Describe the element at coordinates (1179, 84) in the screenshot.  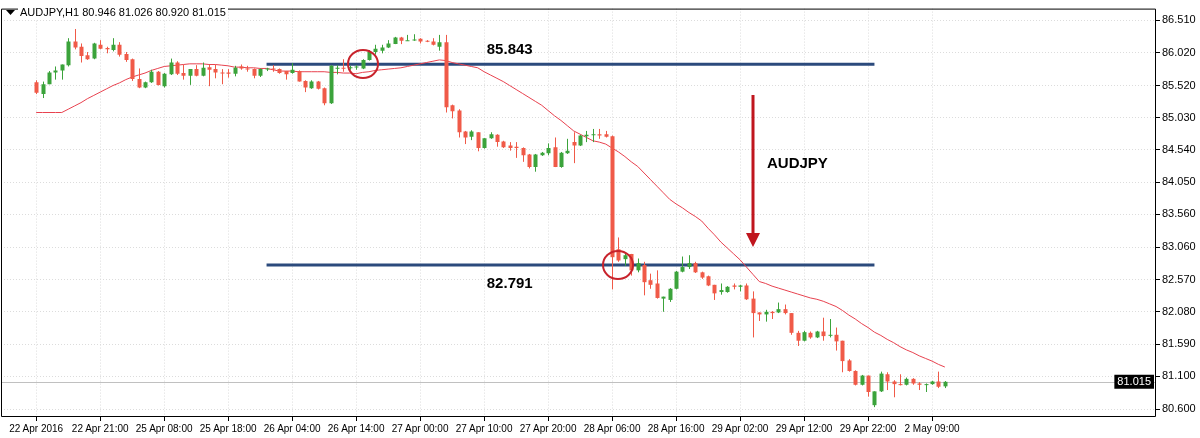
I see `y-tick-label: 85.520` at that location.